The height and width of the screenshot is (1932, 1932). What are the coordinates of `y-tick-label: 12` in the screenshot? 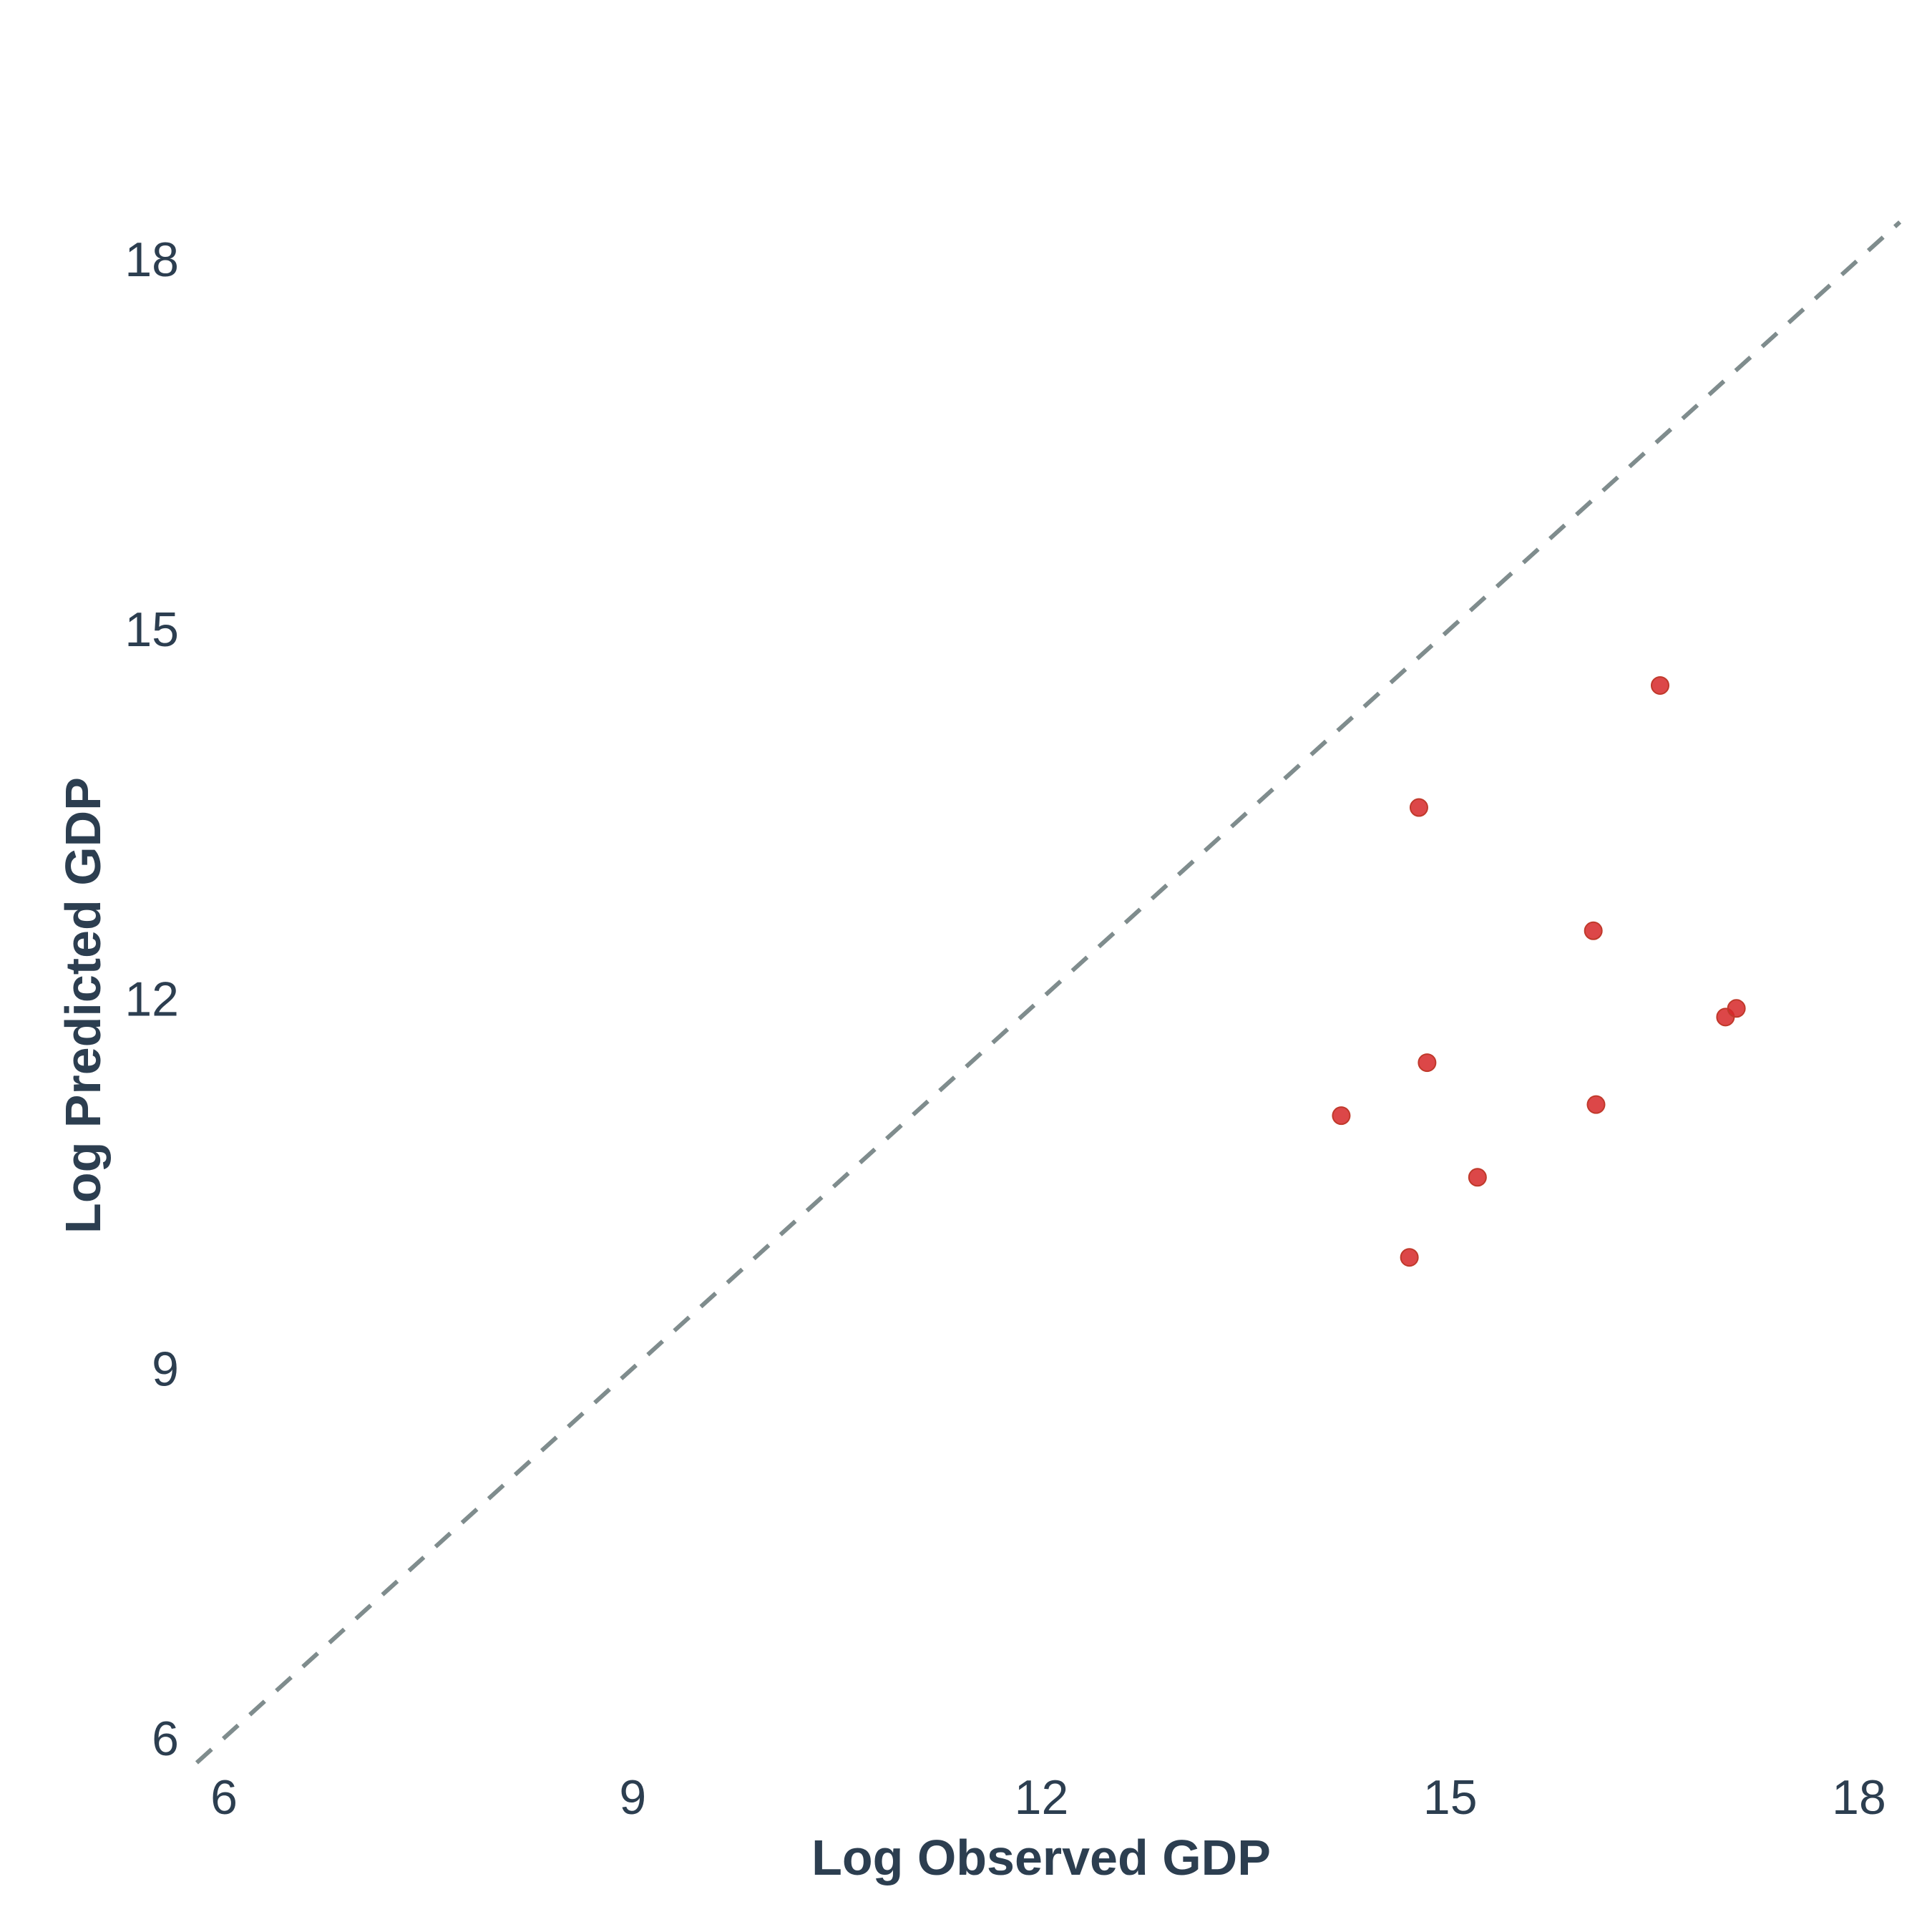 It's located at (152, 999).